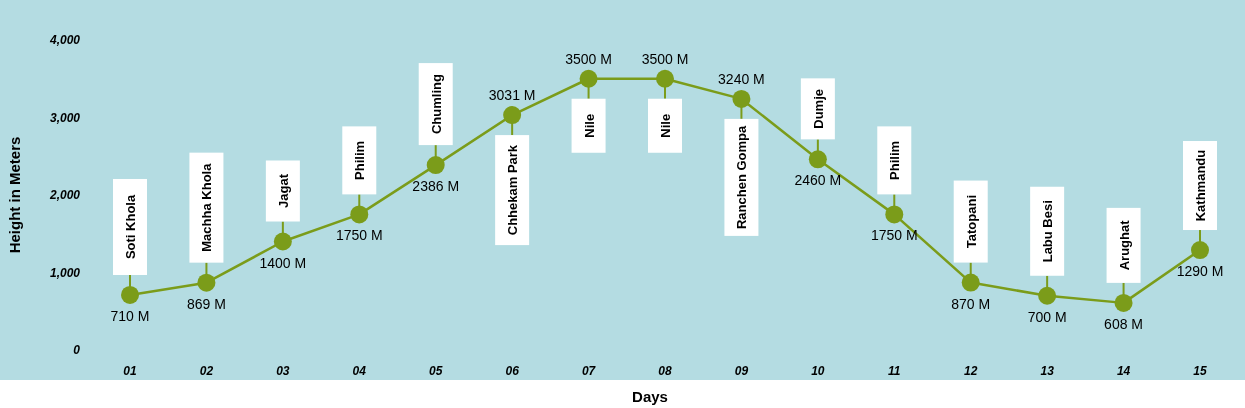 The image size is (1245, 408). I want to click on y-tick-label: 3,000, so click(65, 117).